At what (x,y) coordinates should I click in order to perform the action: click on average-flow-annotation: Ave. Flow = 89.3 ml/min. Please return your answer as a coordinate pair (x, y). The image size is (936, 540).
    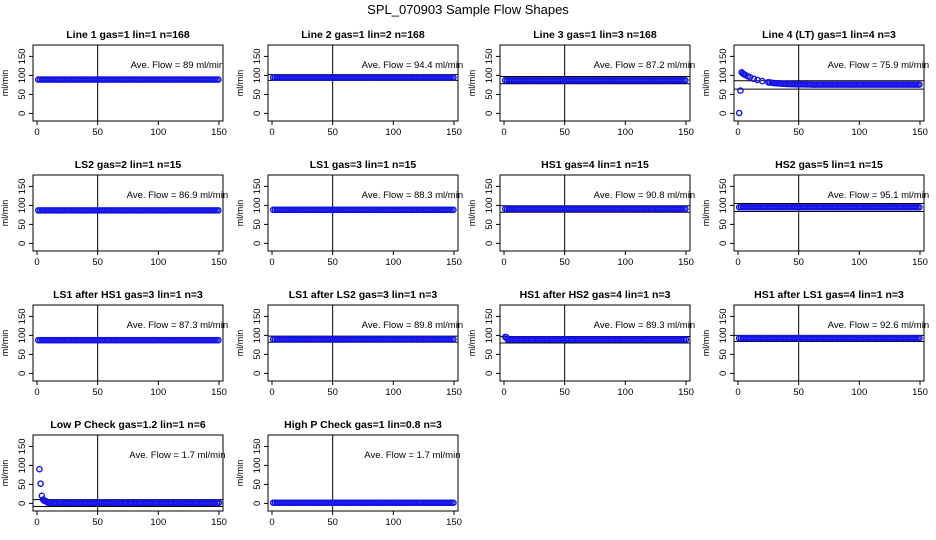
    Looking at the image, I should click on (644, 325).